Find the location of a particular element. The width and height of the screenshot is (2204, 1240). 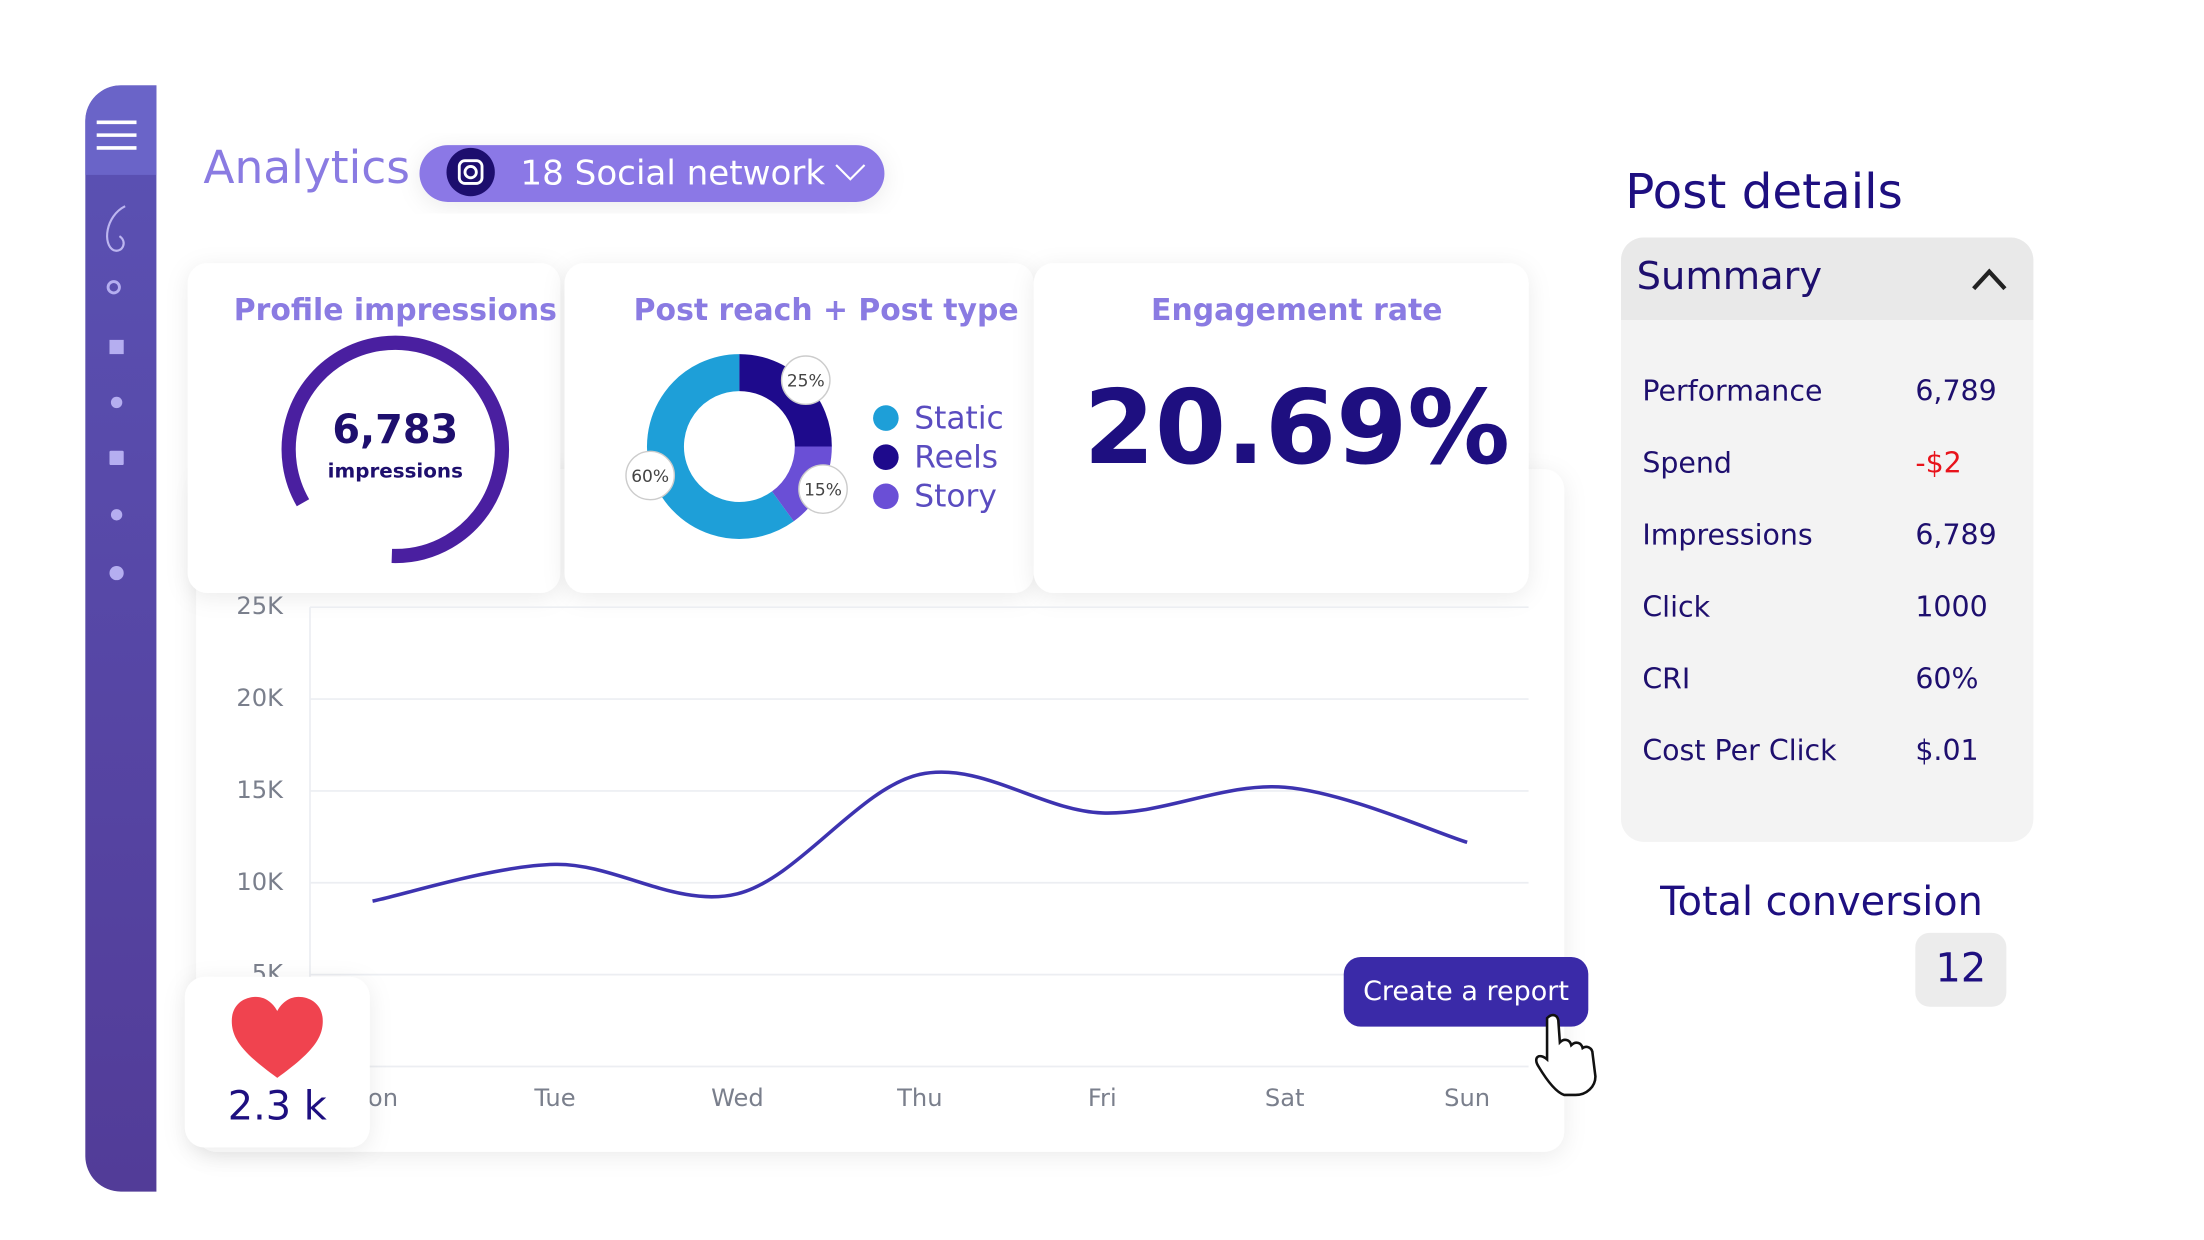

y-tick-label: 25K is located at coordinates (260, 606).